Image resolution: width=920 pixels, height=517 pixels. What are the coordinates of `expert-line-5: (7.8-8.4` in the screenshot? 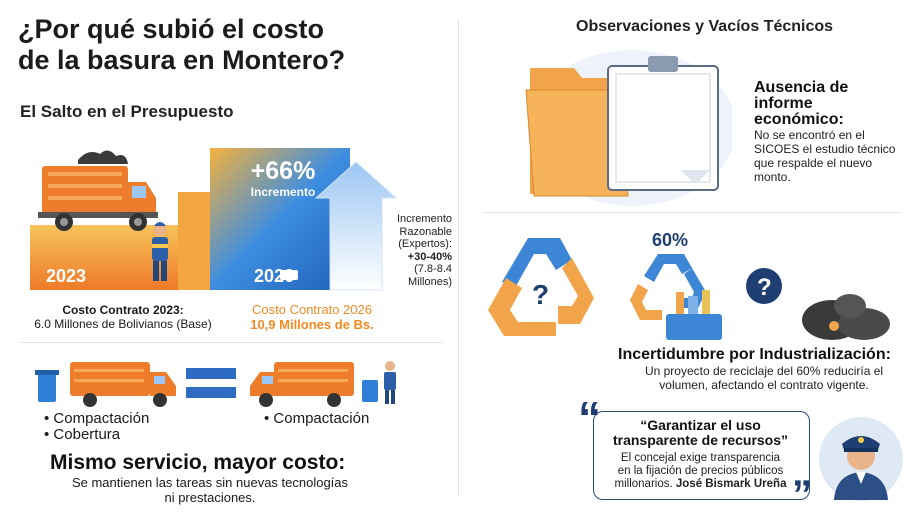 It's located at (433, 269).